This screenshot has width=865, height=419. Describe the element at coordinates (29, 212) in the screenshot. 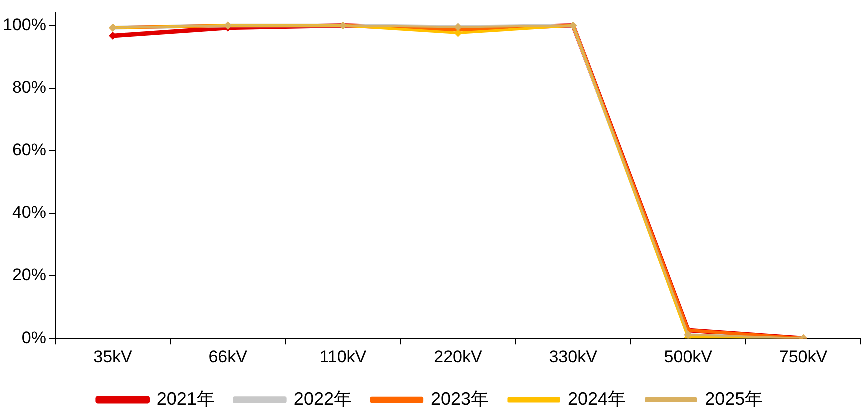

I see `y-tick-label: 40%` at that location.